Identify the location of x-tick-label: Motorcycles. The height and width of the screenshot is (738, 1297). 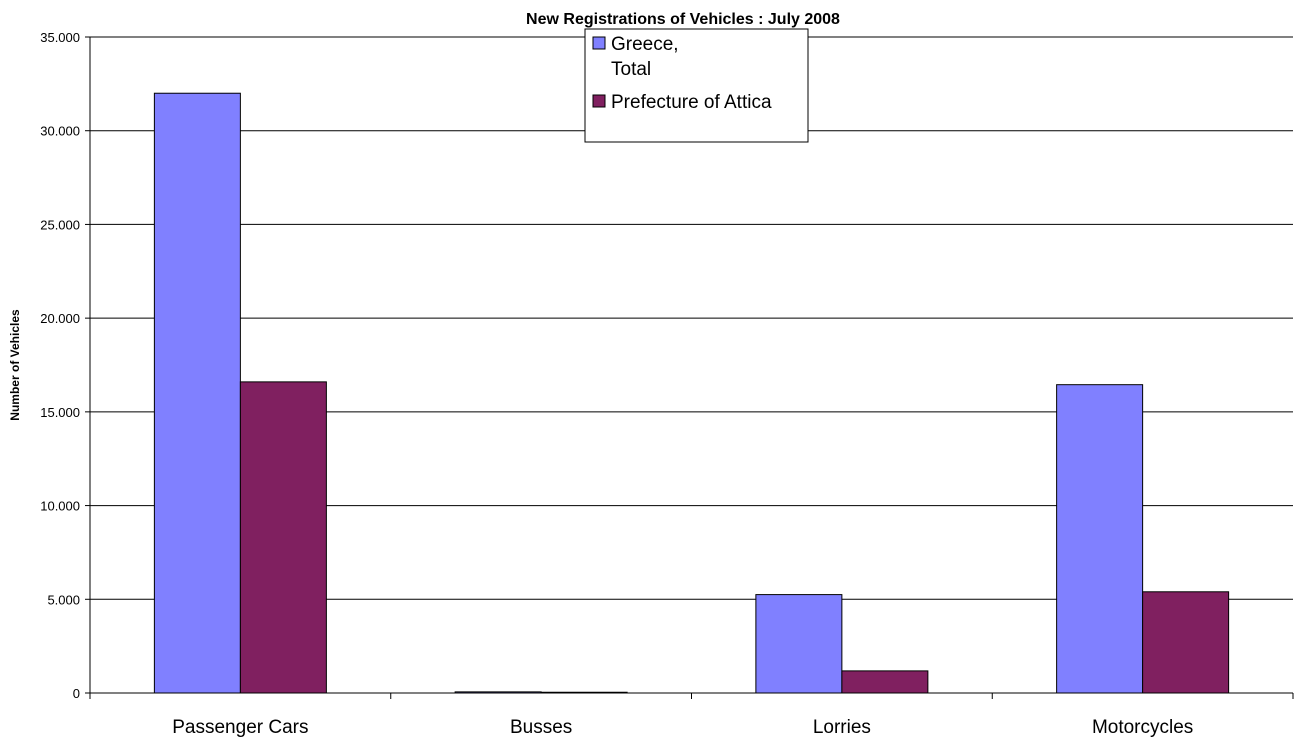
(1142, 727).